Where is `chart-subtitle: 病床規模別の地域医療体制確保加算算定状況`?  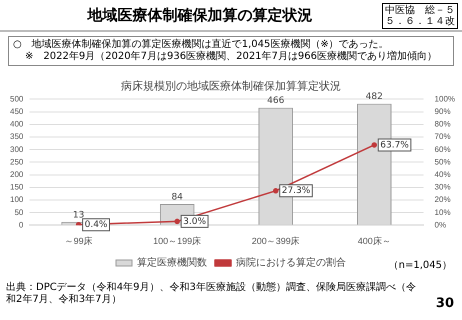 chart-subtitle: 病床規模別の地域医療体制確保加算算定状況 is located at coordinates (231, 85).